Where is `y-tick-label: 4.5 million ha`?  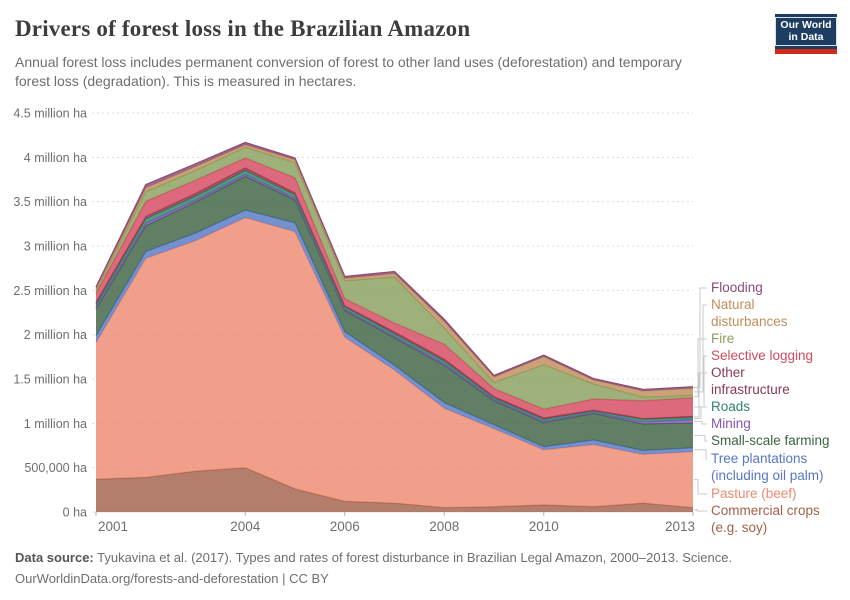
y-tick-label: 4.5 million ha is located at coordinates (50, 114).